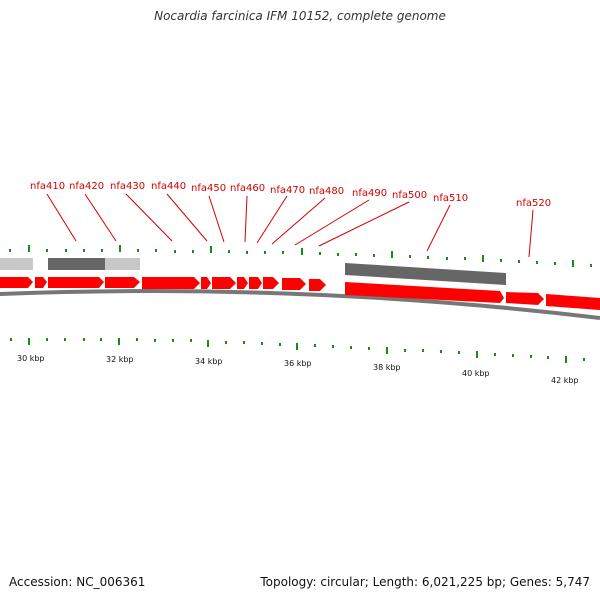 This screenshot has width=600, height=600. Describe the element at coordinates (300, 256) in the screenshot. I see `ticks-upper` at that location.